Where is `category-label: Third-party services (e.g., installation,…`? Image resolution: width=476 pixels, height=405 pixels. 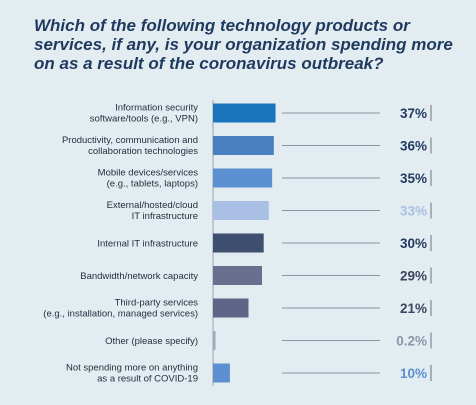
category-label: Third-party services (e.g., installation,… is located at coordinates (120, 309).